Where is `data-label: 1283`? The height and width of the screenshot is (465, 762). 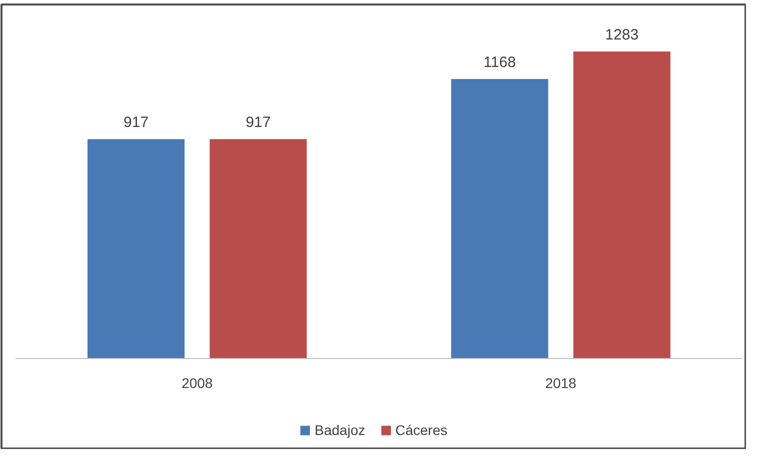 data-label: 1283 is located at coordinates (622, 35).